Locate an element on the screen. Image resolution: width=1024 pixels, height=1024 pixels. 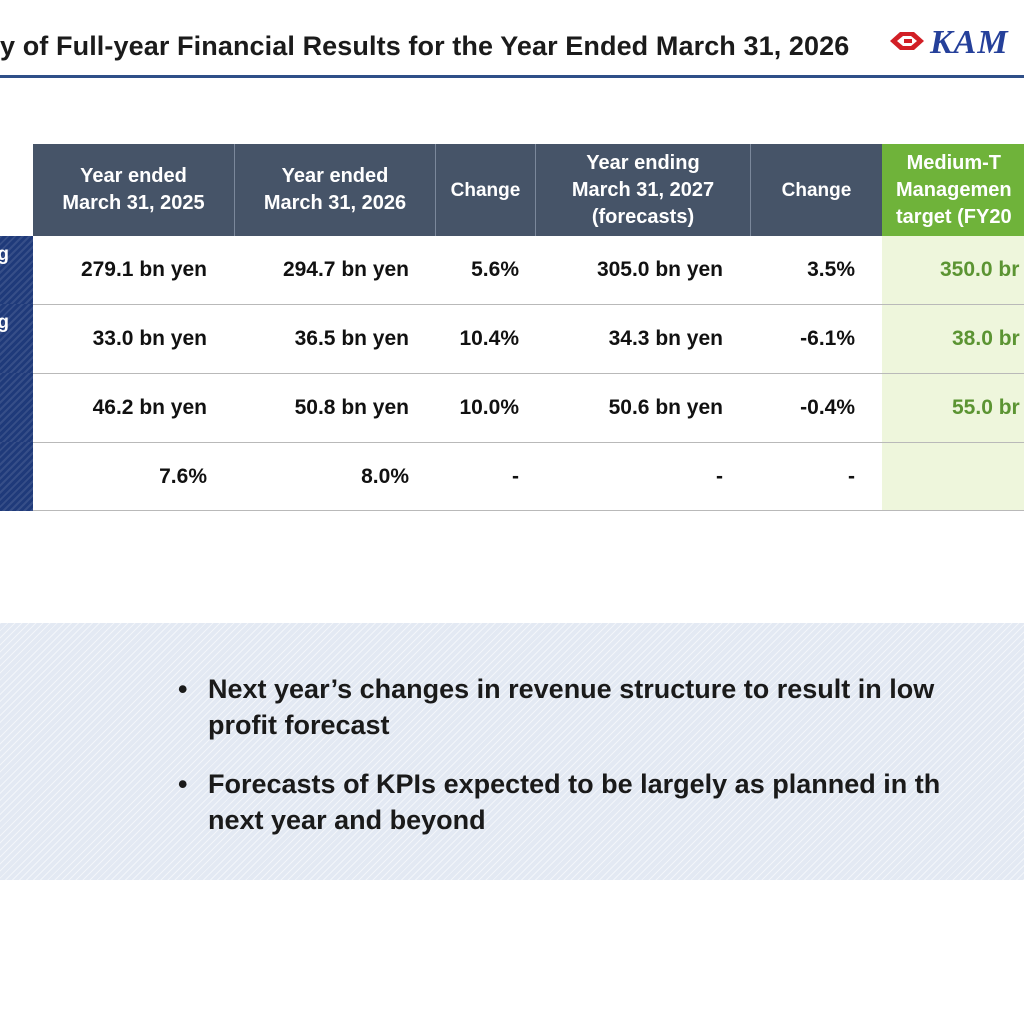
cell-fy2027: 305.0 bn yen is located at coordinates (659, 269).